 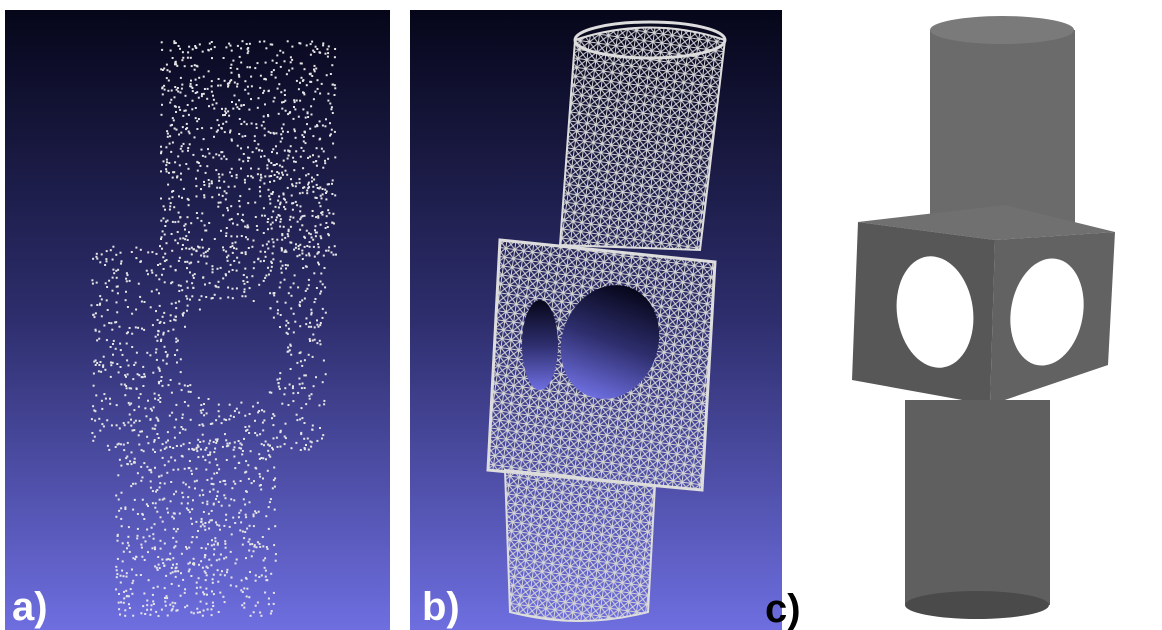 What do you see at coordinates (783, 608) in the screenshot?
I see `panel-label: c)` at bounding box center [783, 608].